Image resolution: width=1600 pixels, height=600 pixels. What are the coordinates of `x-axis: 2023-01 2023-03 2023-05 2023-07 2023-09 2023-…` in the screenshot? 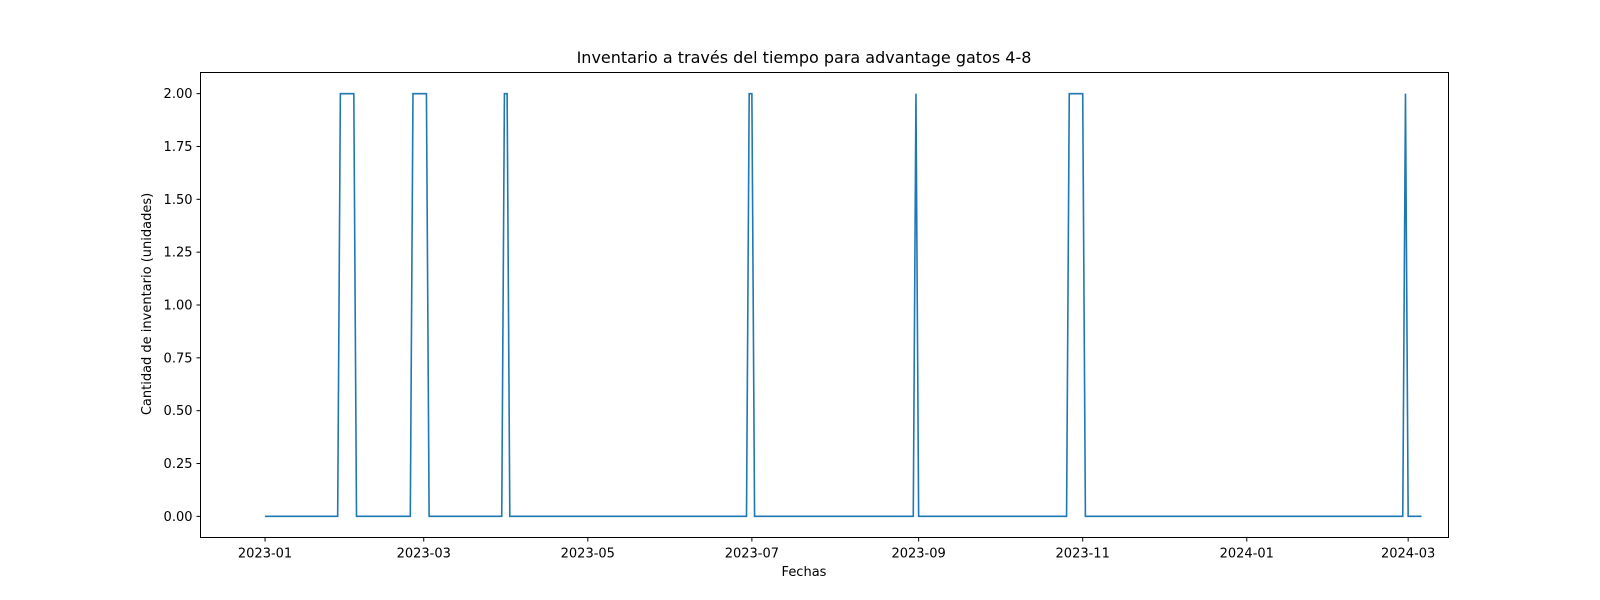 It's located at (836, 549).